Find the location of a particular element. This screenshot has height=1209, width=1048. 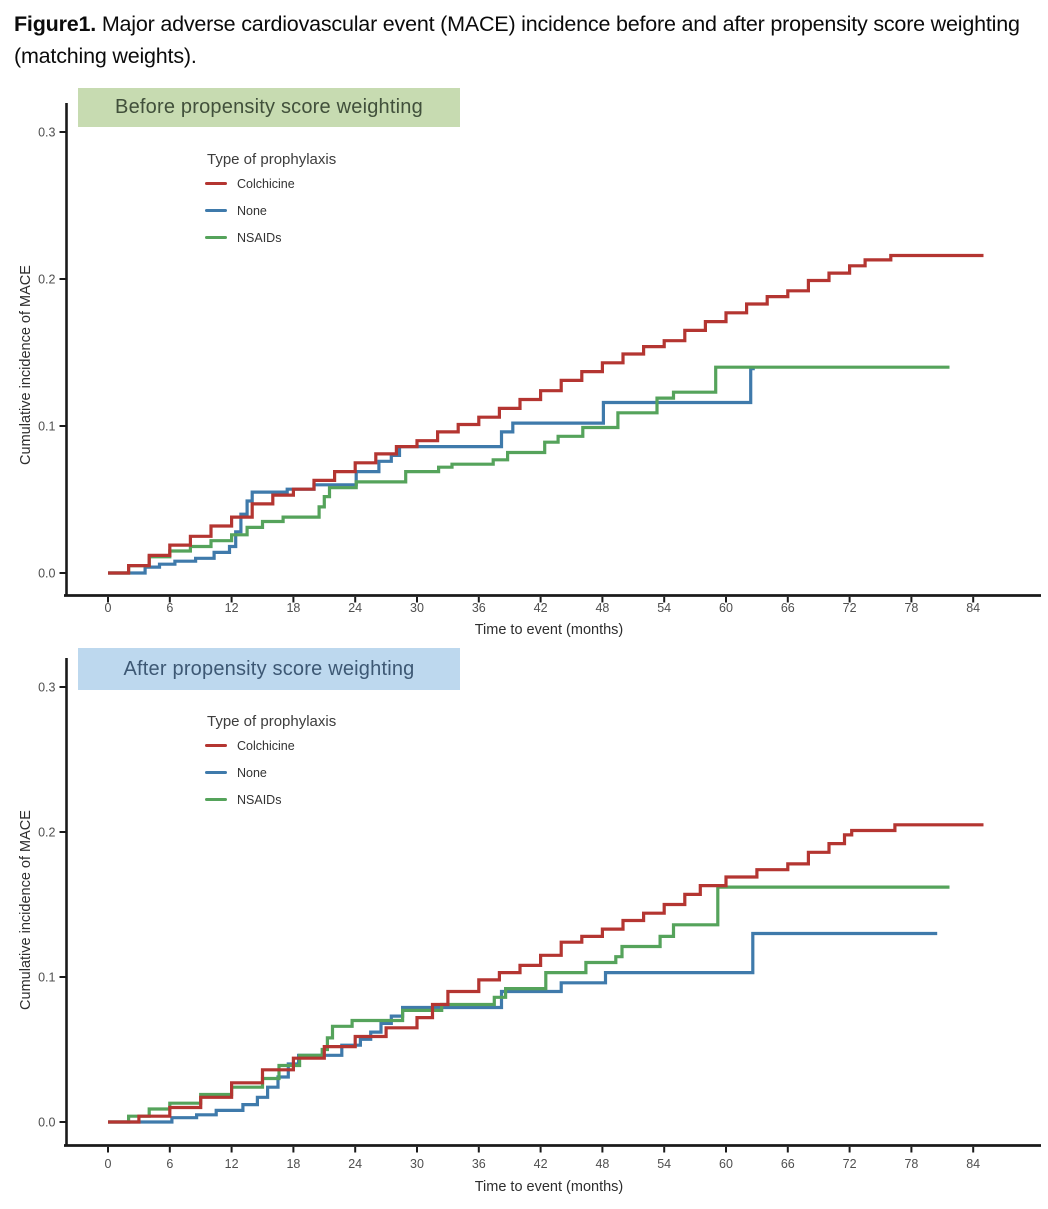

panel-header-after: After propensity score weighting is located at coordinates (269, 669).